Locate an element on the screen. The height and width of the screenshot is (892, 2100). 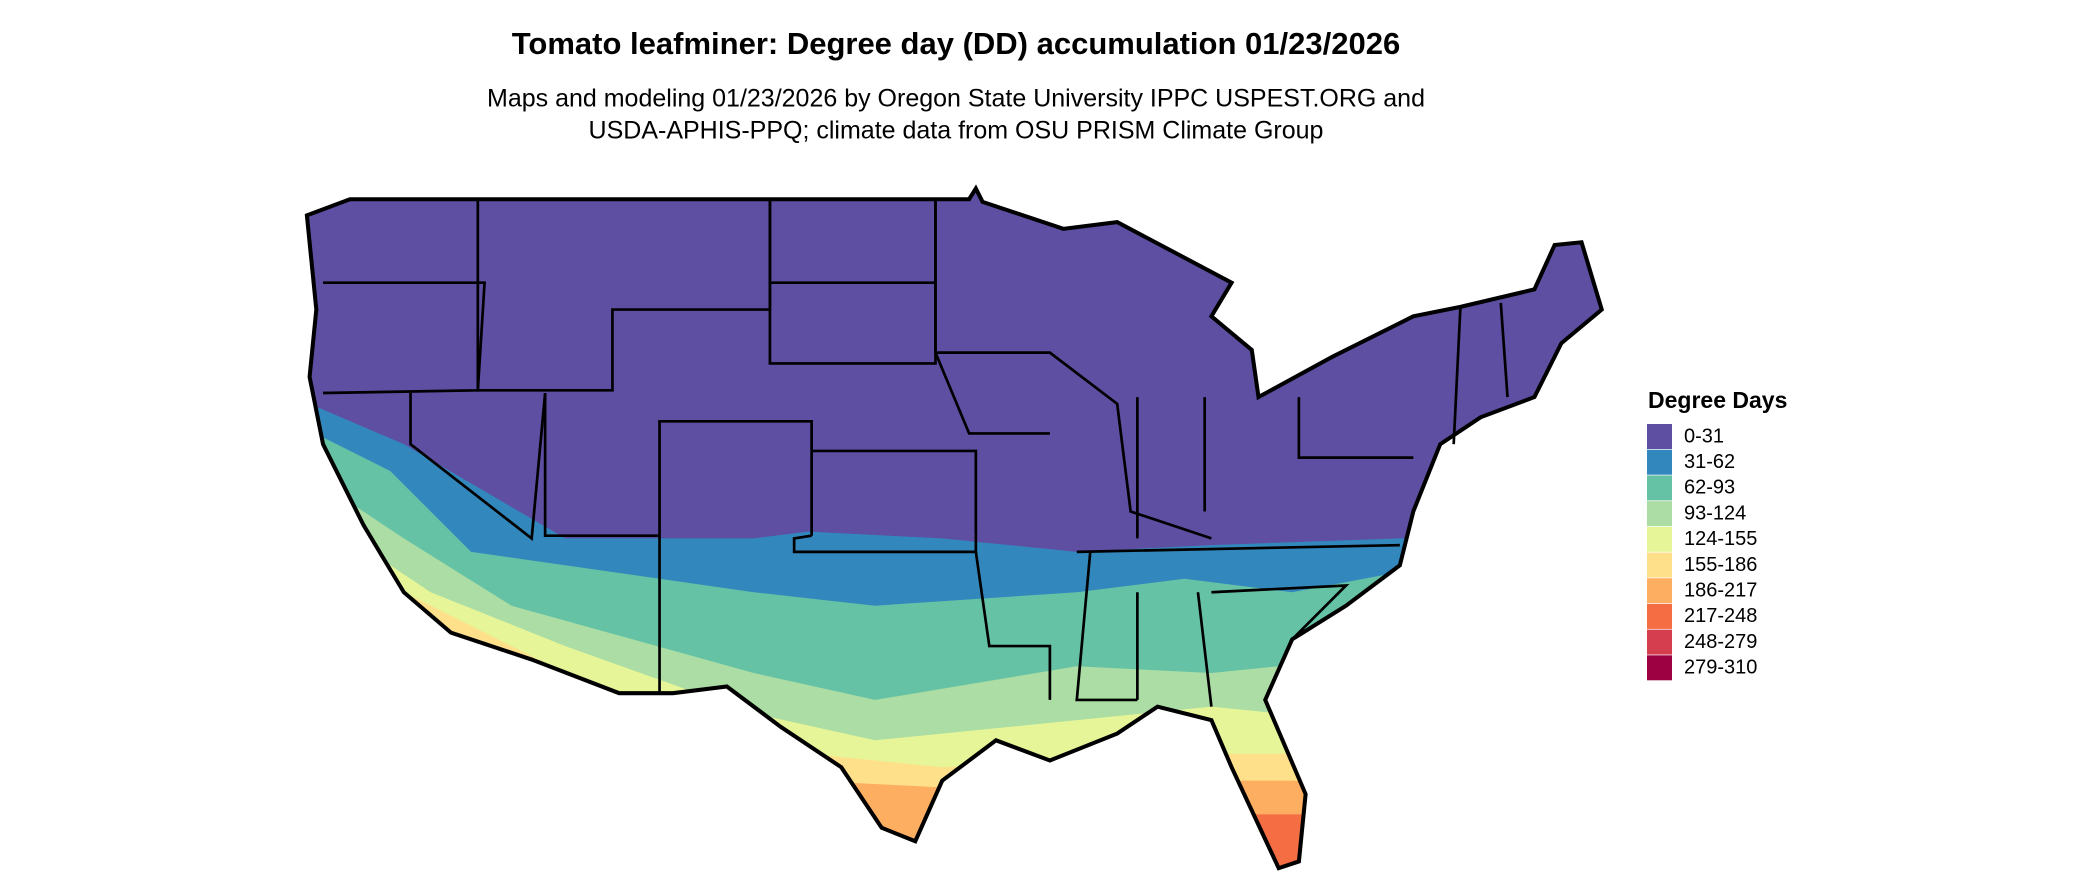
legend-title: Degree Days is located at coordinates (1717, 400).